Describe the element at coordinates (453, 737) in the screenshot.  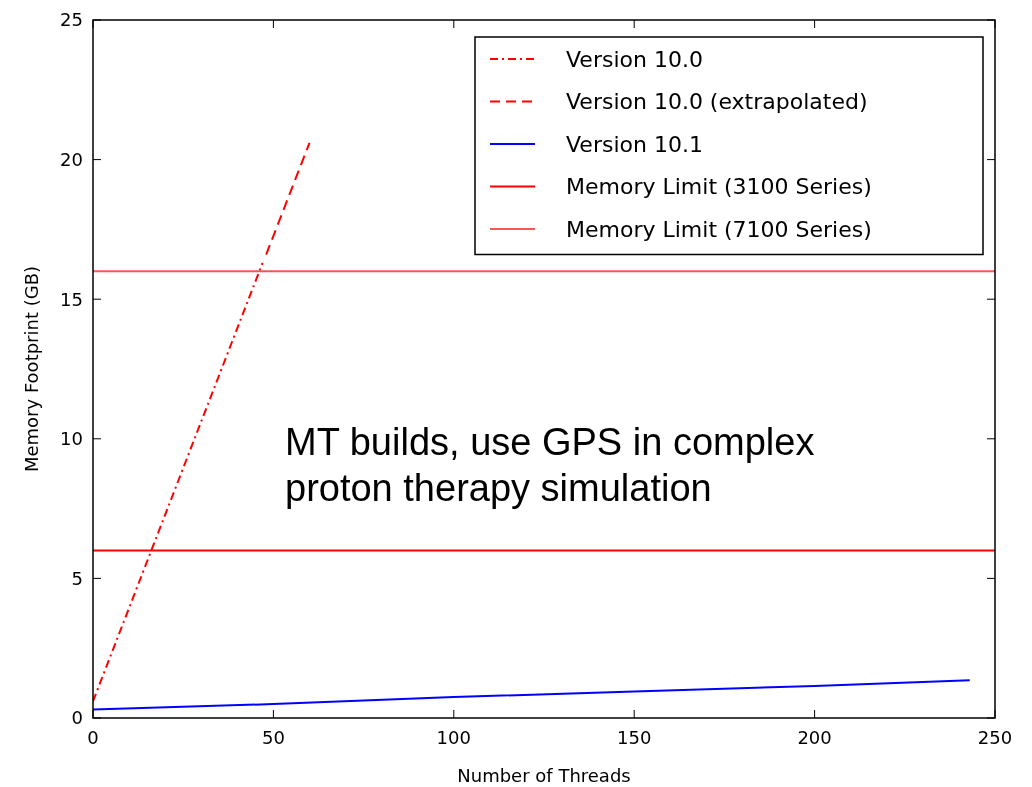
I see `x-tick-label: 100` at that location.